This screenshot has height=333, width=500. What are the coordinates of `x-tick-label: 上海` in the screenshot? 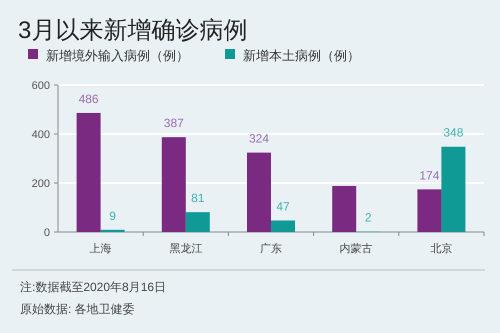 It's located at (101, 248).